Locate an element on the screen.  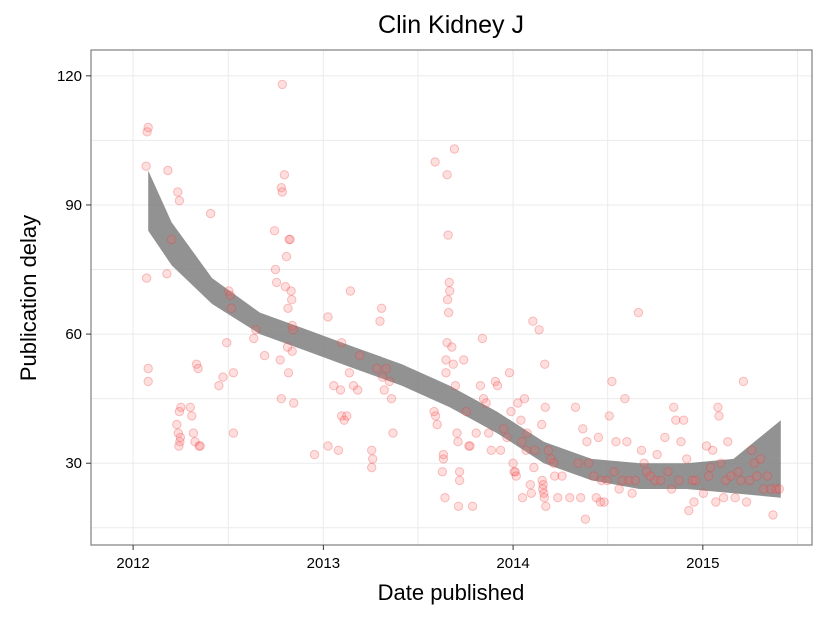
x-tick-label: 2012 is located at coordinates (132, 563).